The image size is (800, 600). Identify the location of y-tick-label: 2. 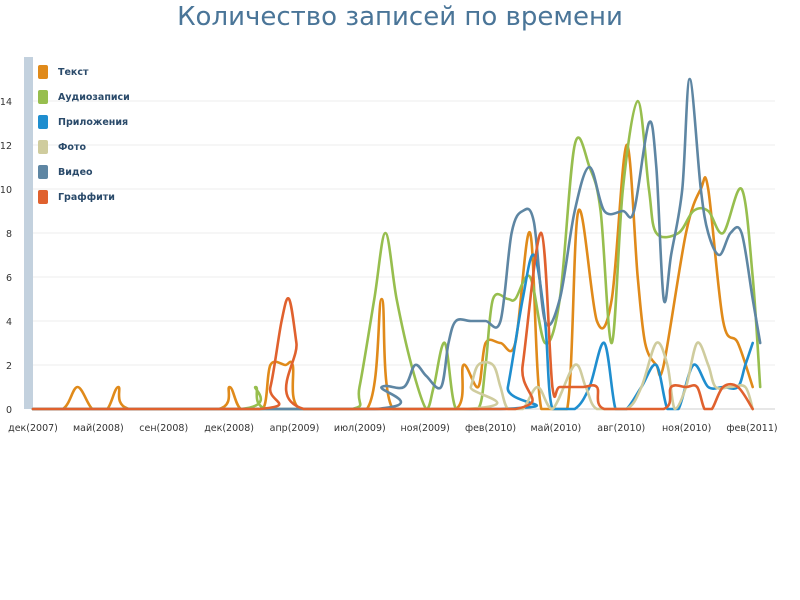
(9, 366).